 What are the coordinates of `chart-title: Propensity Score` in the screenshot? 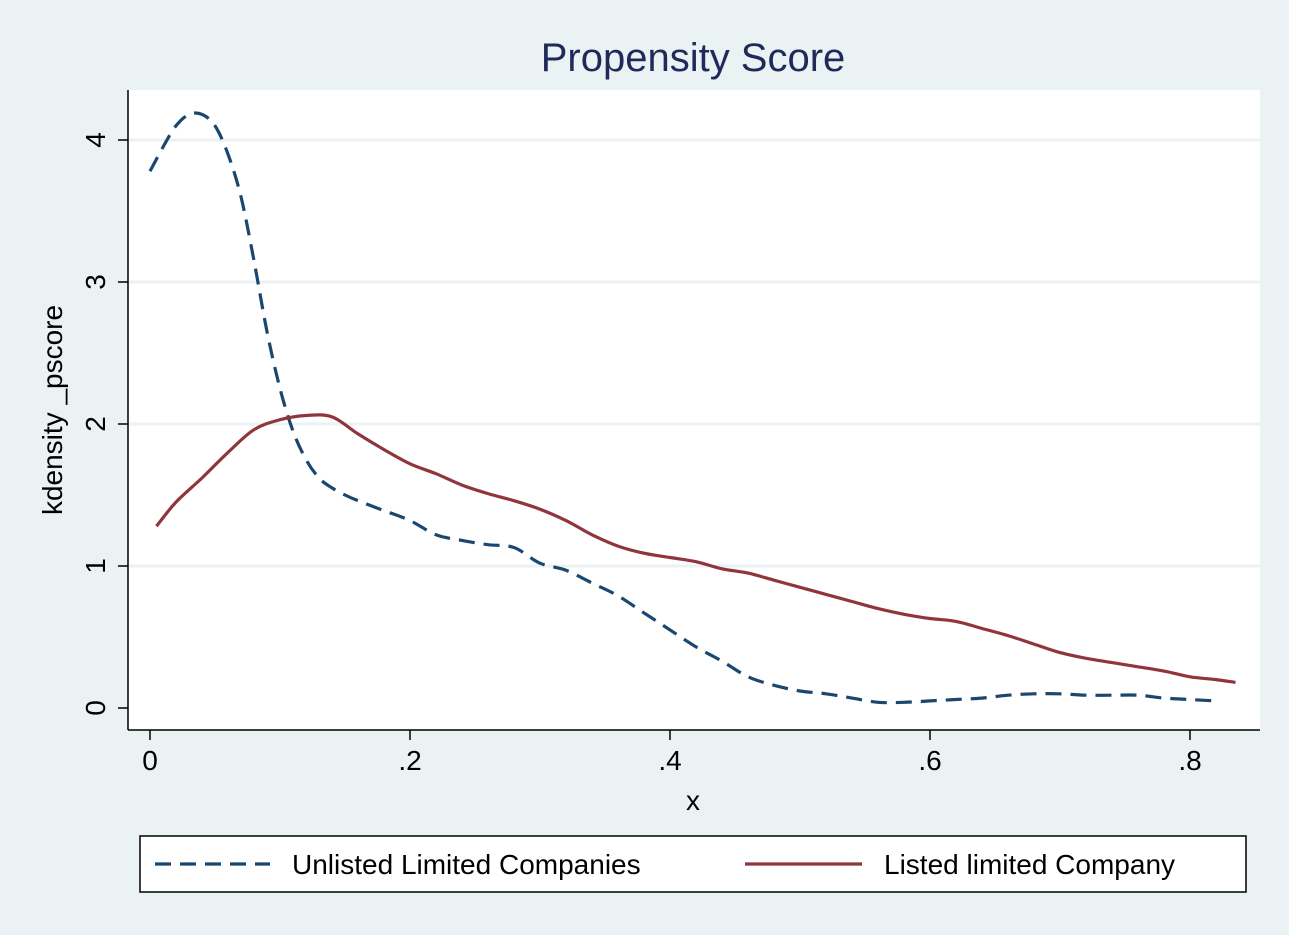 It's located at (693, 58).